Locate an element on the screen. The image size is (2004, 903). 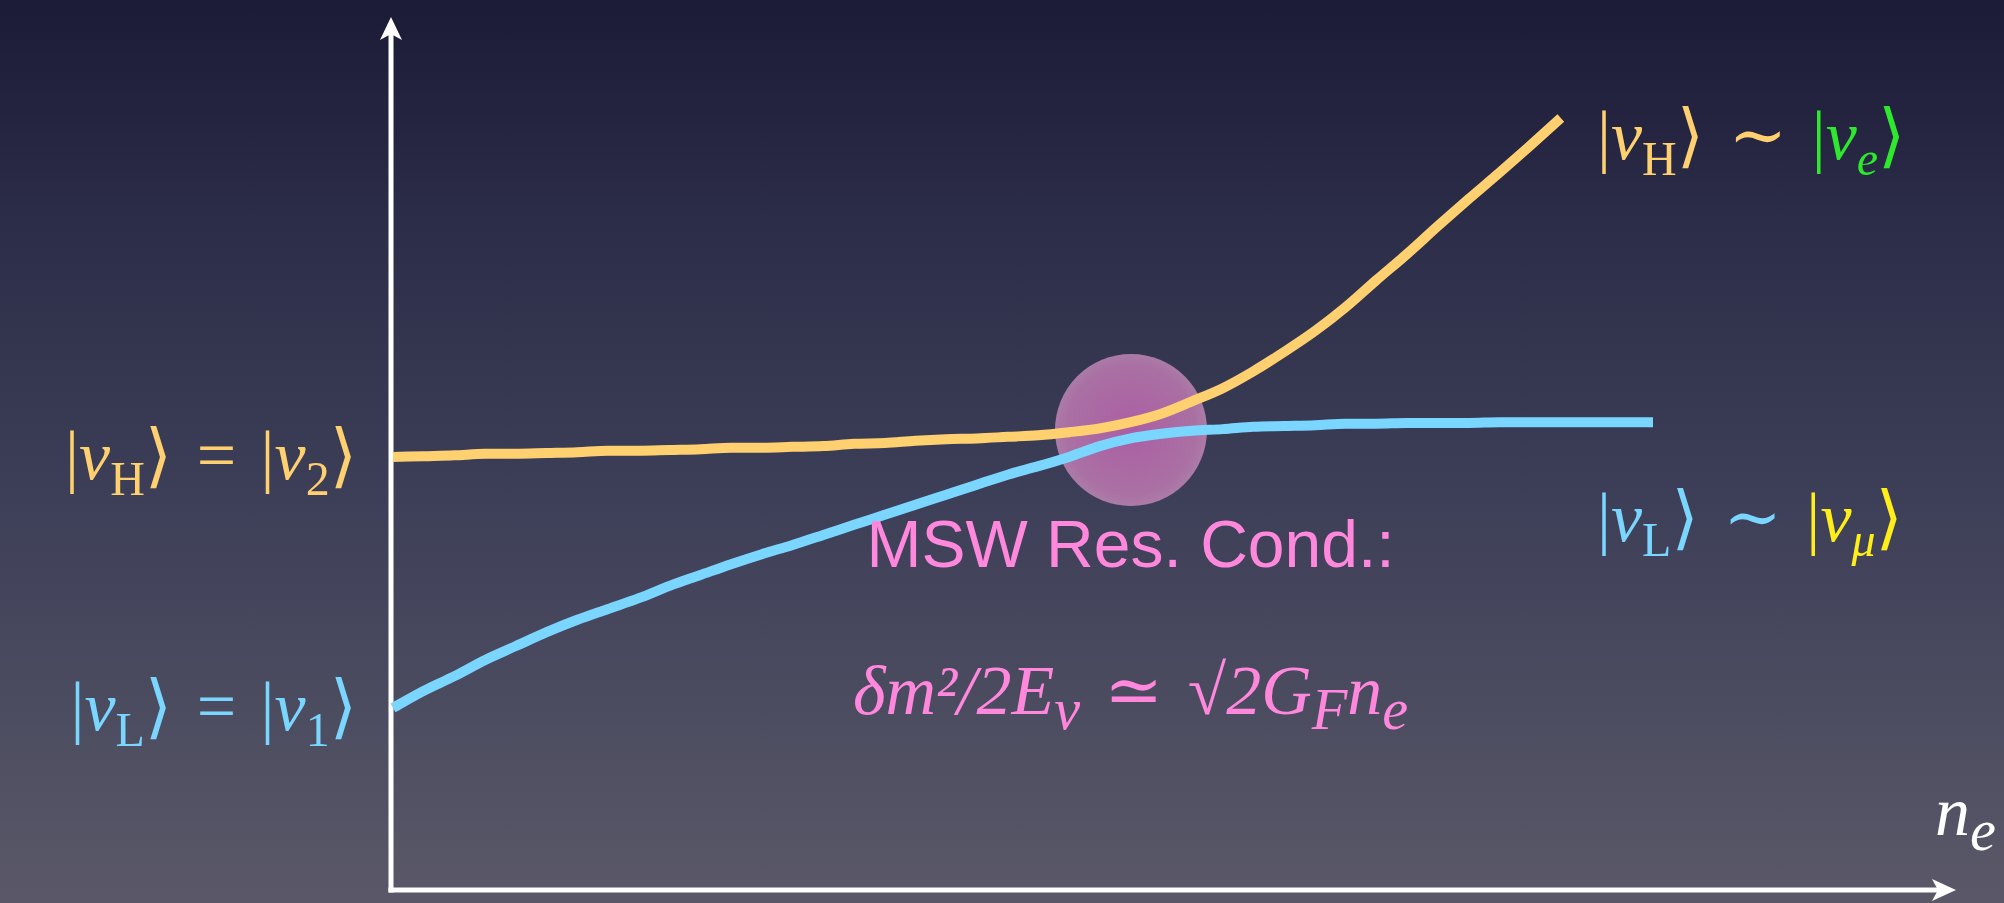
annotation: MSW Res. Cond.: is located at coordinates (1130, 543).